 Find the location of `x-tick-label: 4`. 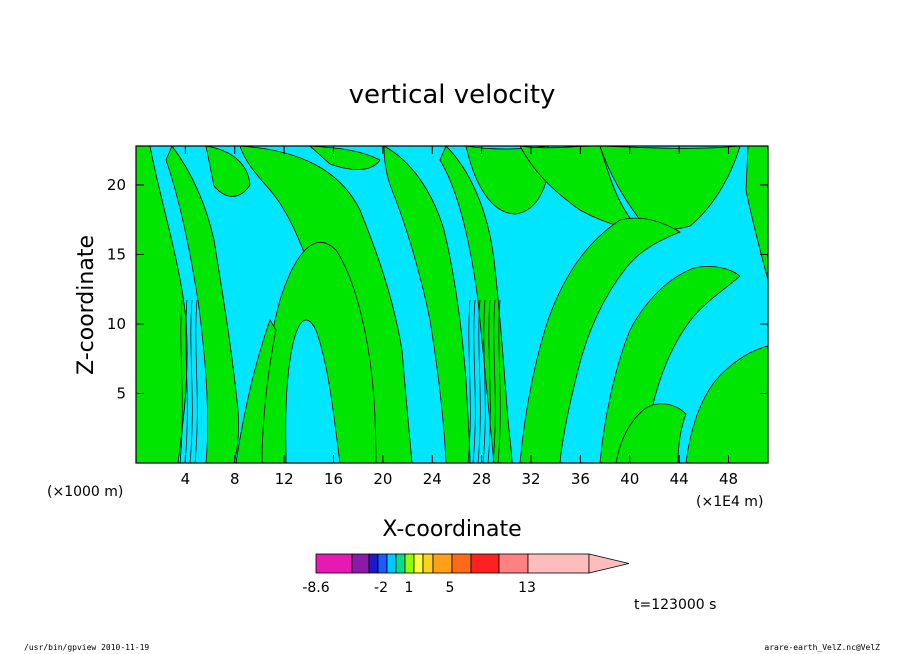

x-tick-label: 4 is located at coordinates (186, 479).